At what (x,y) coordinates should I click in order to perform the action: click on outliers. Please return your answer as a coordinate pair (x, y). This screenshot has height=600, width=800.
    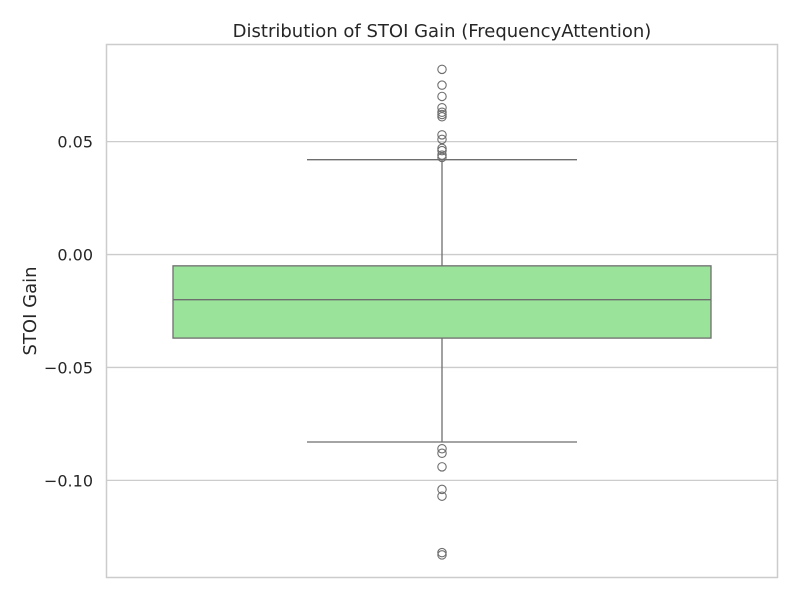
    Looking at the image, I should click on (442, 312).